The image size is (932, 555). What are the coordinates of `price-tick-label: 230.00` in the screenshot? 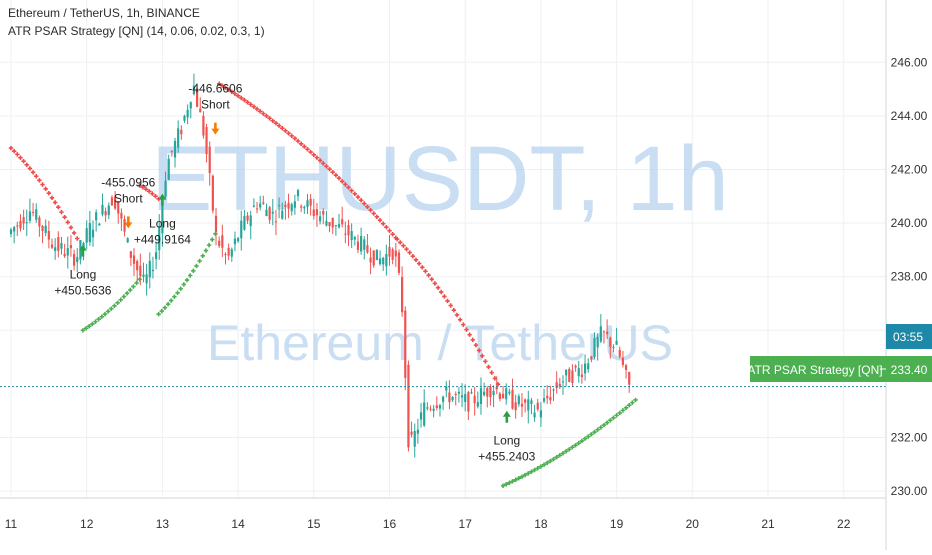 It's located at (909, 491).